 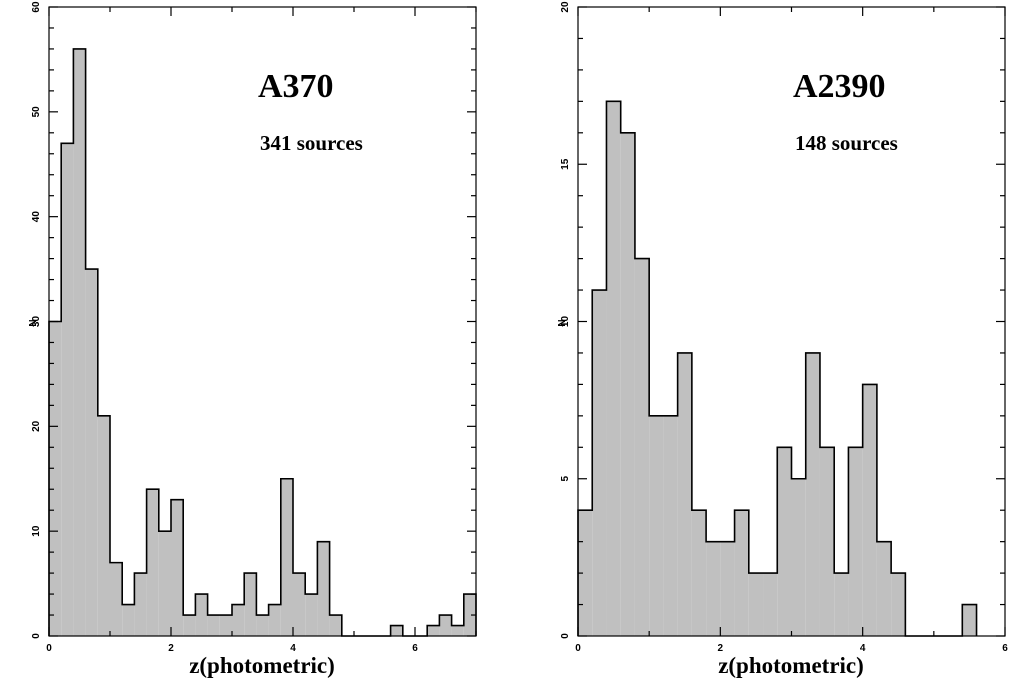 What do you see at coordinates (36, 7) in the screenshot?
I see `y-tick-label: 60` at bounding box center [36, 7].